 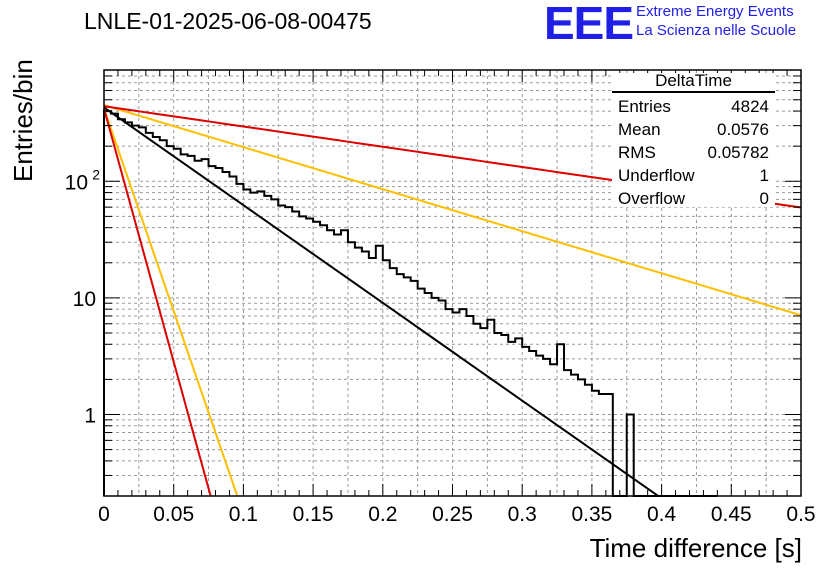 What do you see at coordinates (695, 548) in the screenshot?
I see `x-axis-label: Time difference [s]` at bounding box center [695, 548].